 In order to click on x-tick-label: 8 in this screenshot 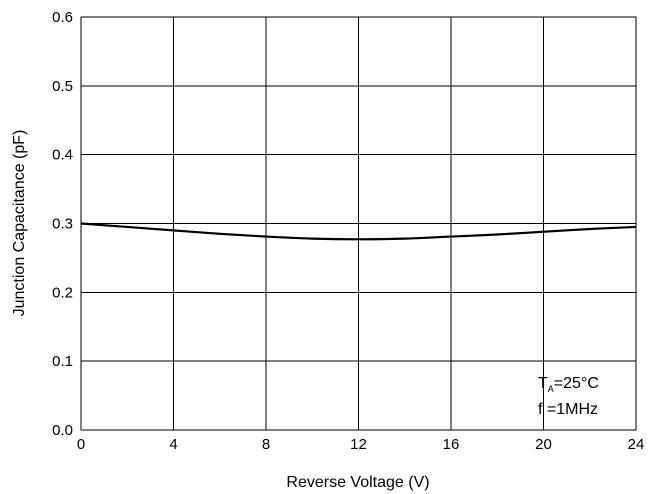, I will do `click(266, 444)`.